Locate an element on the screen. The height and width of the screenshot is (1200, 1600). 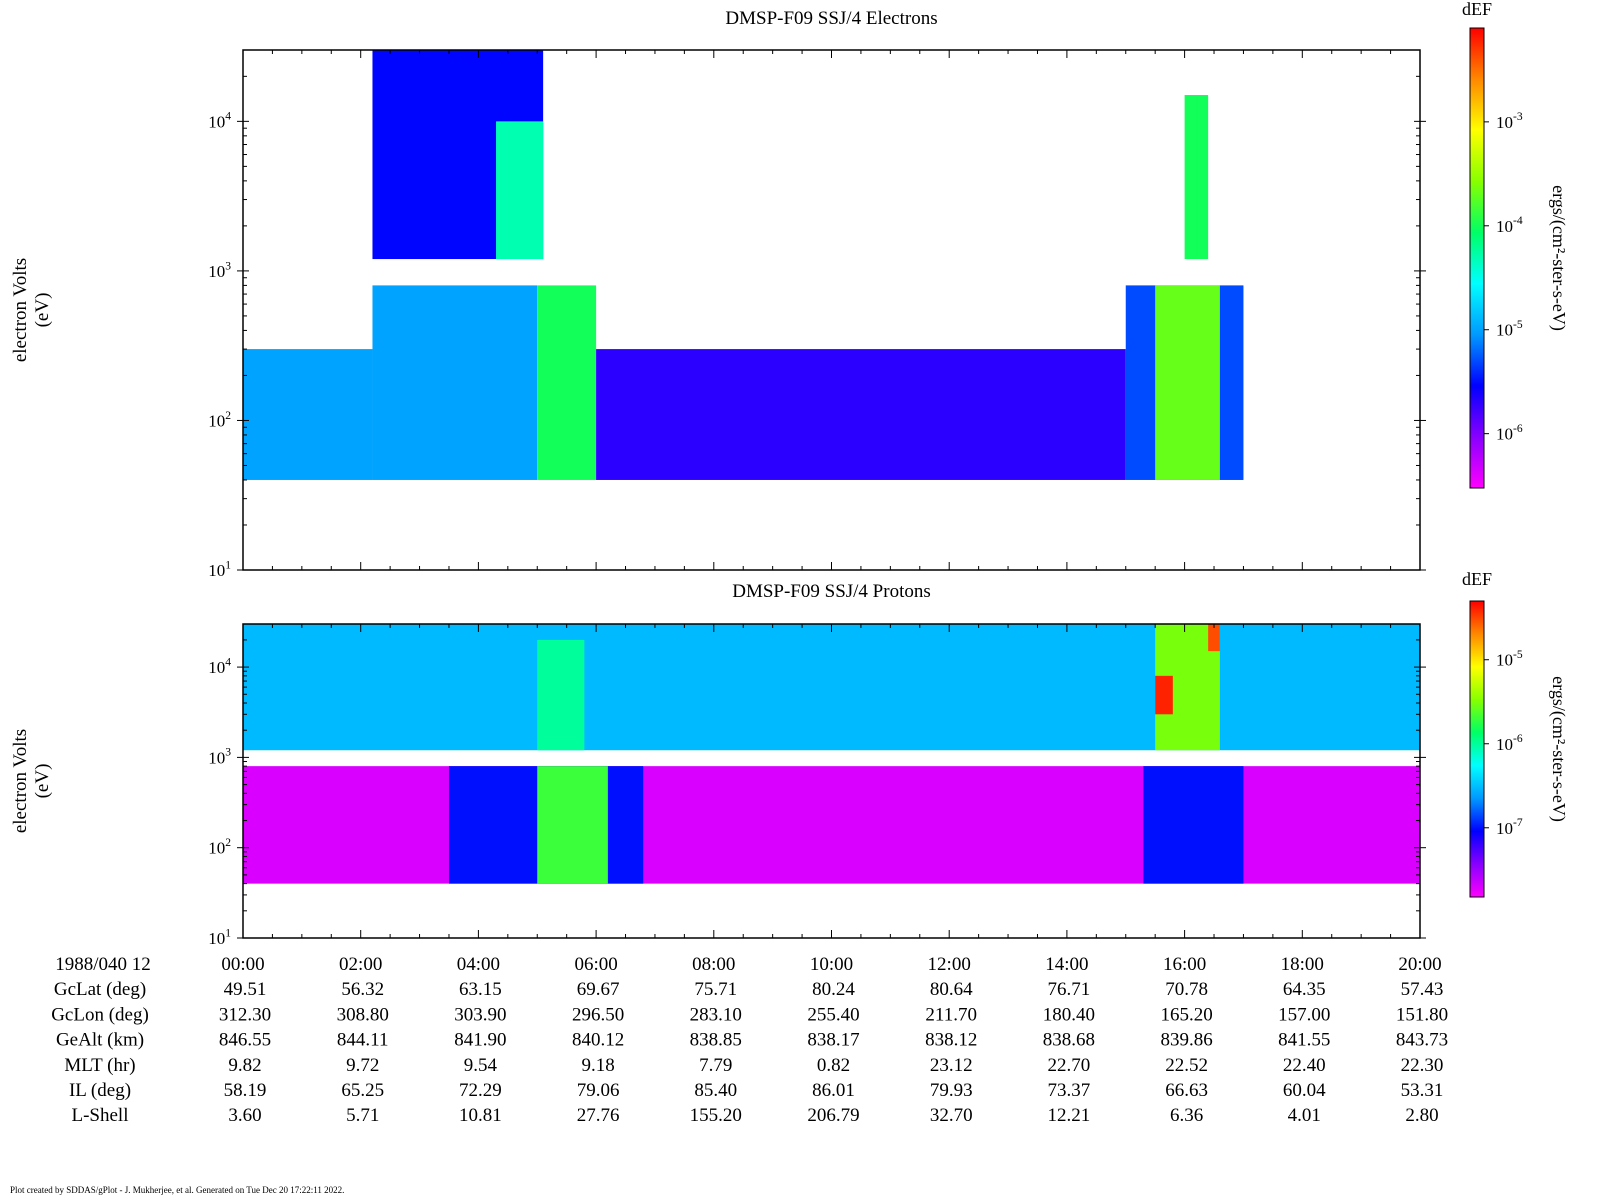
ephemeris-value: 6.36 is located at coordinates (1186, 1115).